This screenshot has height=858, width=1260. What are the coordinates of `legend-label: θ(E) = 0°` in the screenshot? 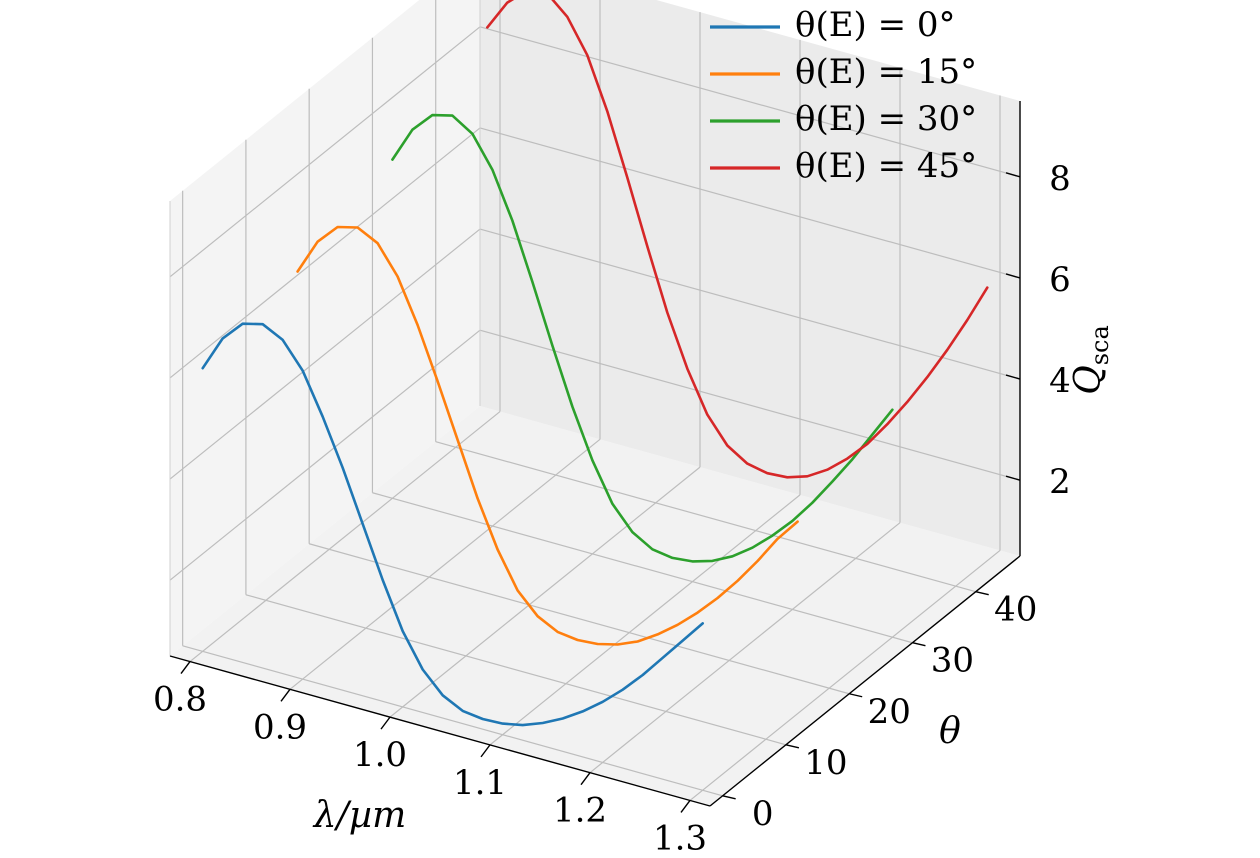 It's located at (875, 25).